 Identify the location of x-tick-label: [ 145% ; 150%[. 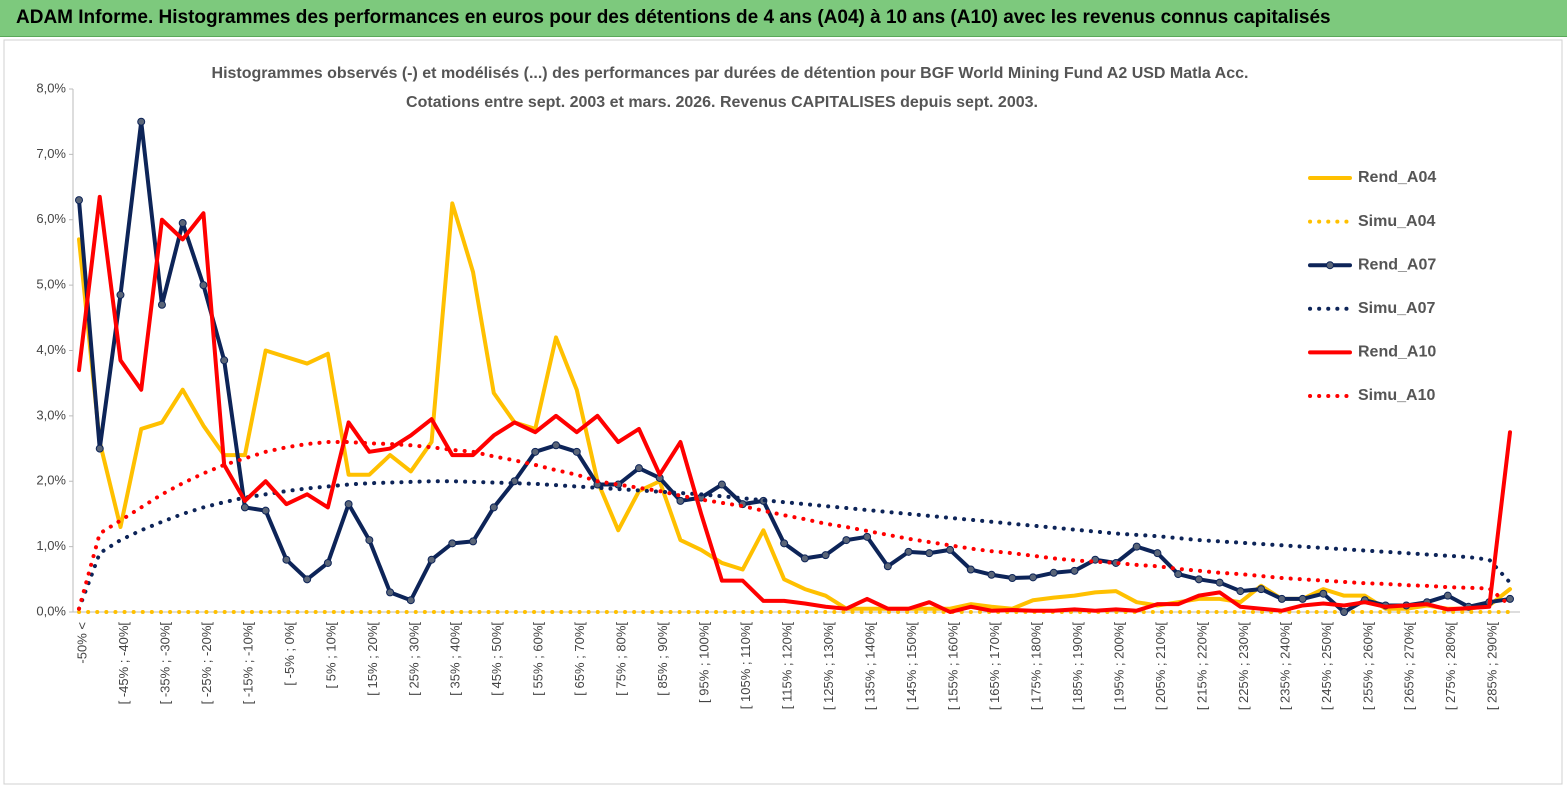
(911, 666).